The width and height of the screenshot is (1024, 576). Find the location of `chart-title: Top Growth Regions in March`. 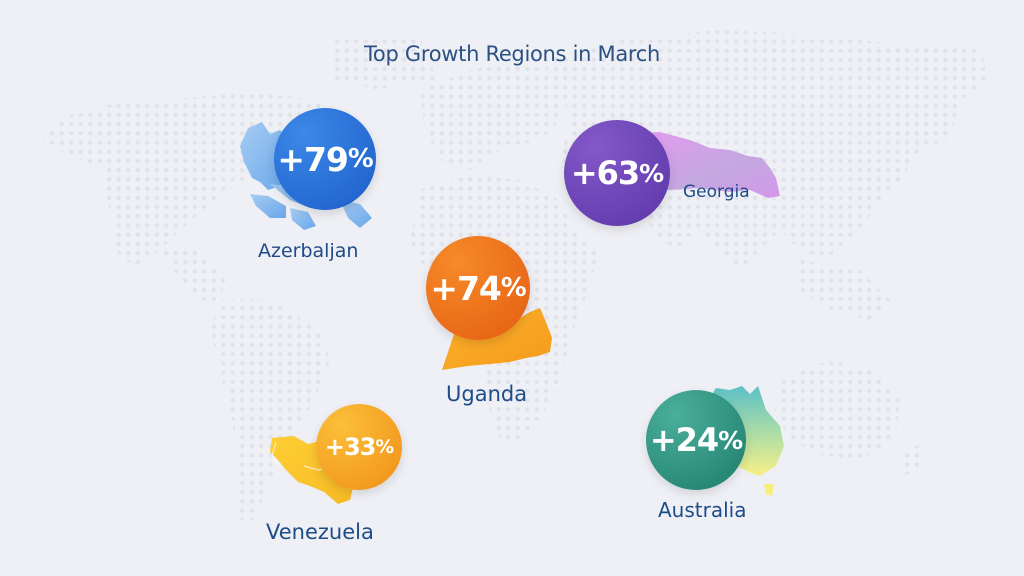

chart-title: Top Growth Regions in March is located at coordinates (512, 54).